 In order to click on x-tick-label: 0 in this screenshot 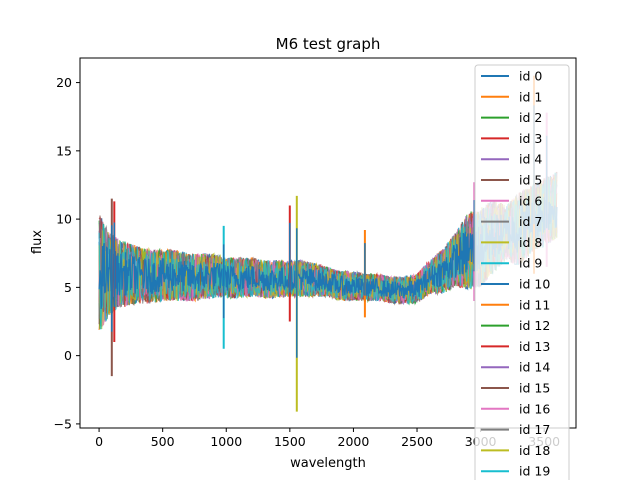, I will do `click(99, 441)`.